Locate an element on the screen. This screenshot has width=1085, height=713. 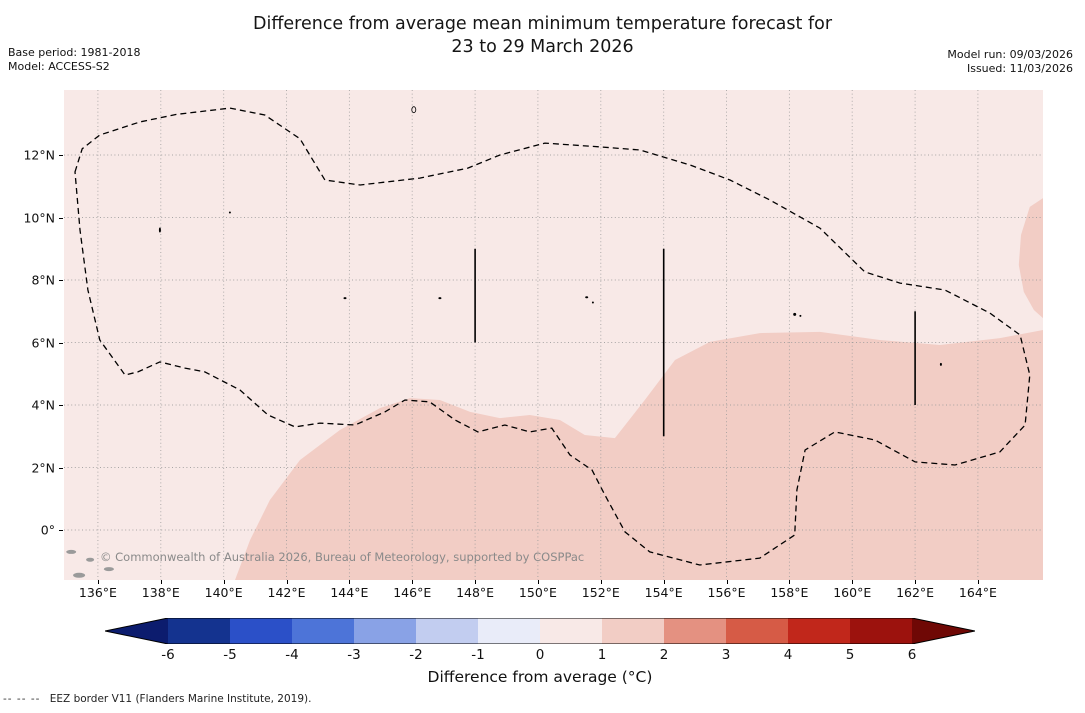
colorbar-right-arrow is located at coordinates (943, 631).